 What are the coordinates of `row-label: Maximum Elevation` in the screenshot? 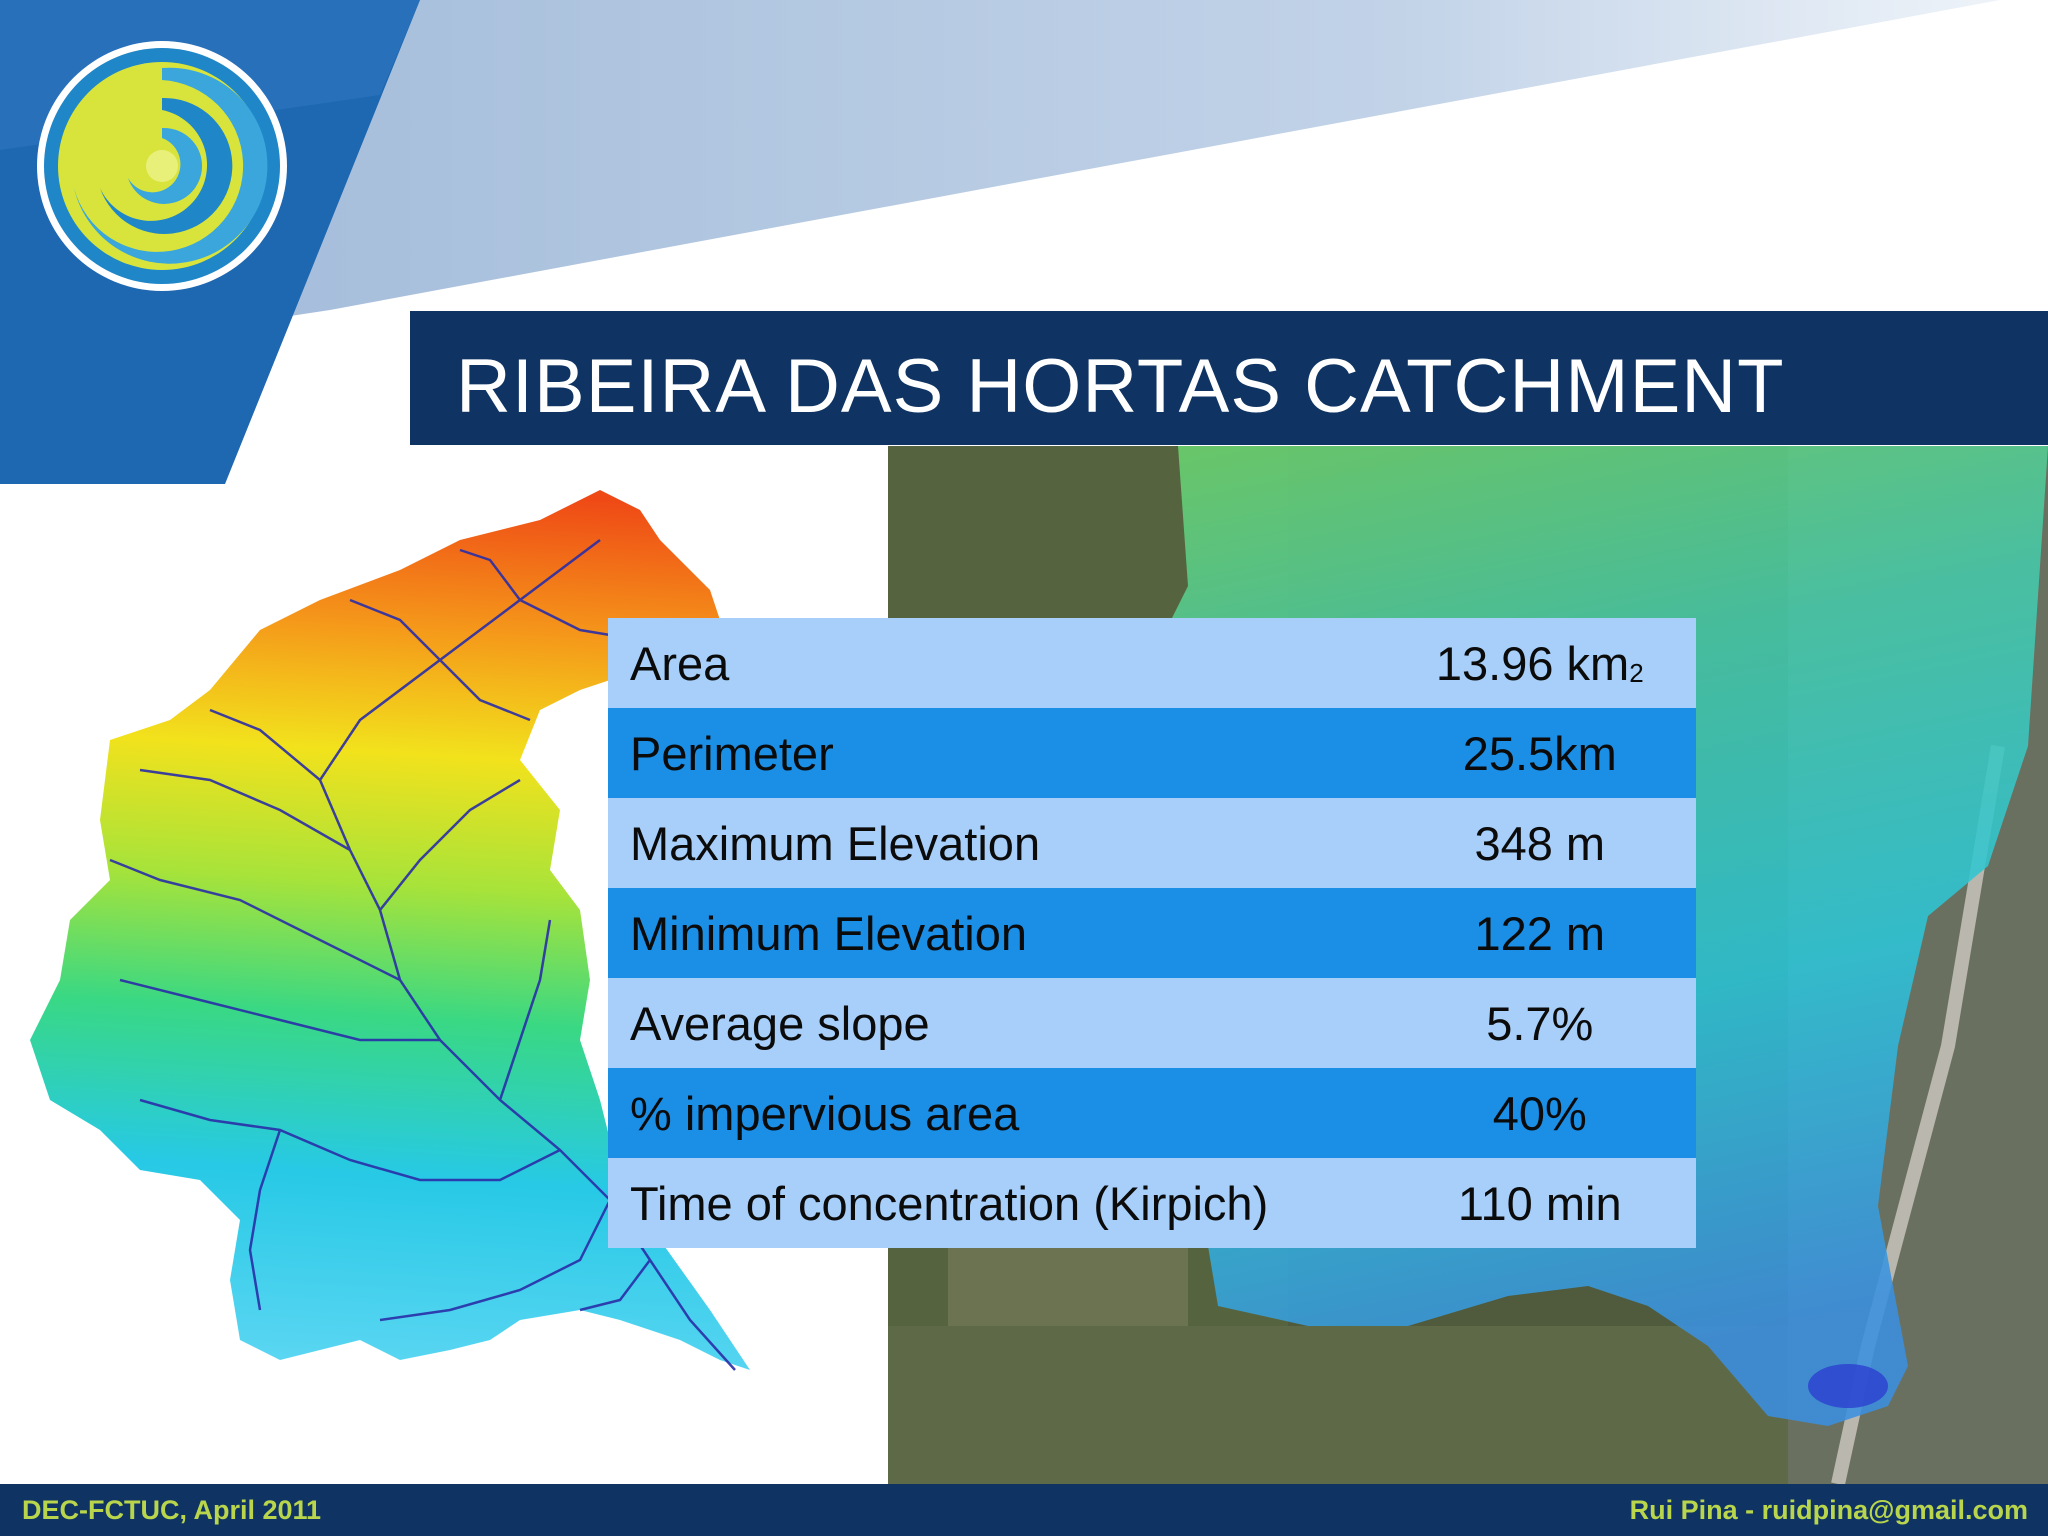 It's located at (996, 843).